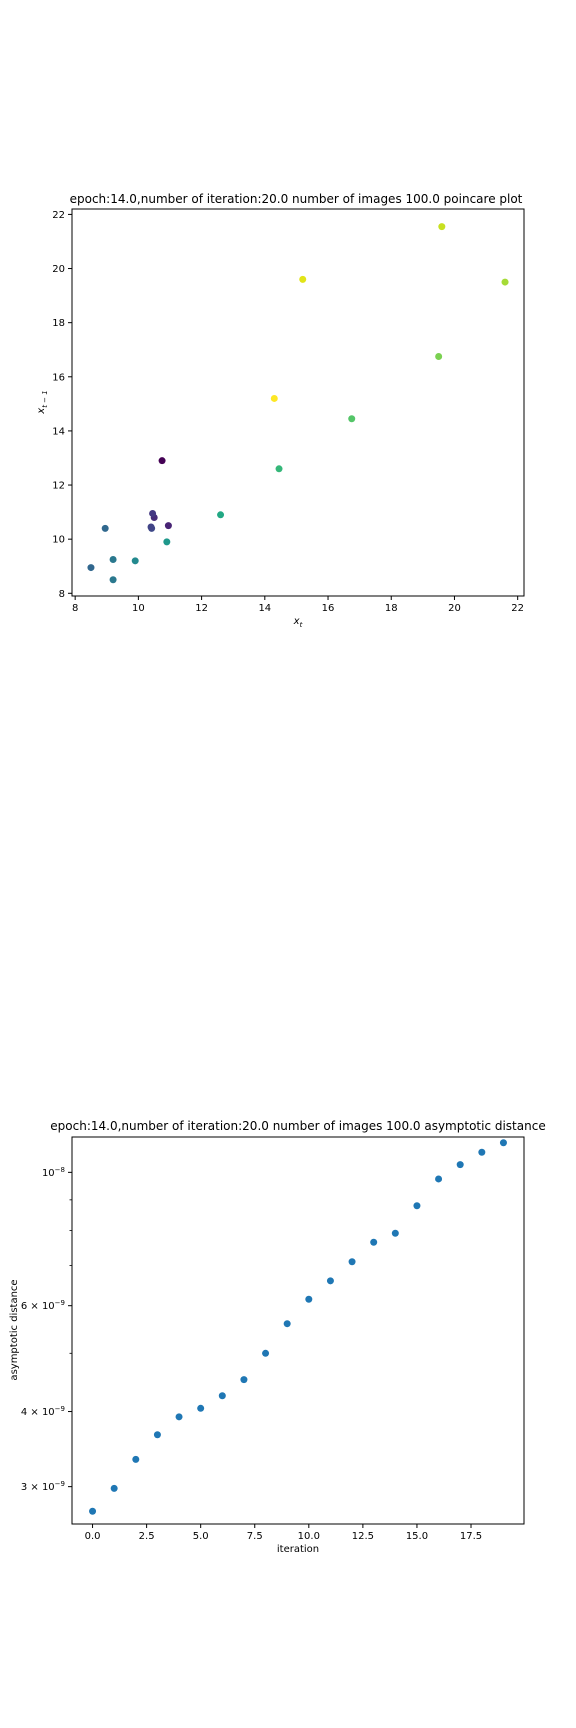  Describe the element at coordinates (309, 1536) in the screenshot. I see `x-tick-label: 10.0` at that location.